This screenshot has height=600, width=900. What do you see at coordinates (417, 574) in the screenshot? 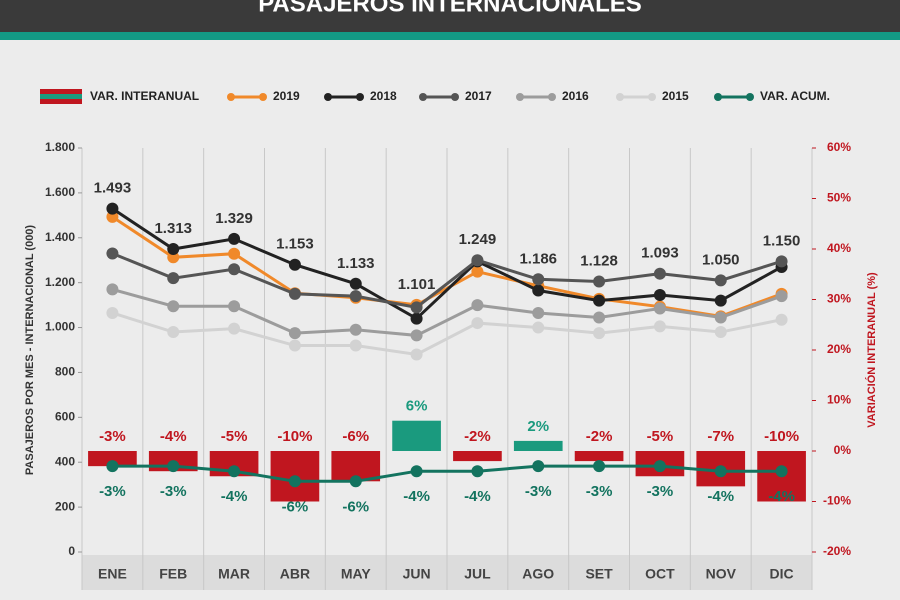
I see `x-tick-label: JUN` at bounding box center [417, 574].